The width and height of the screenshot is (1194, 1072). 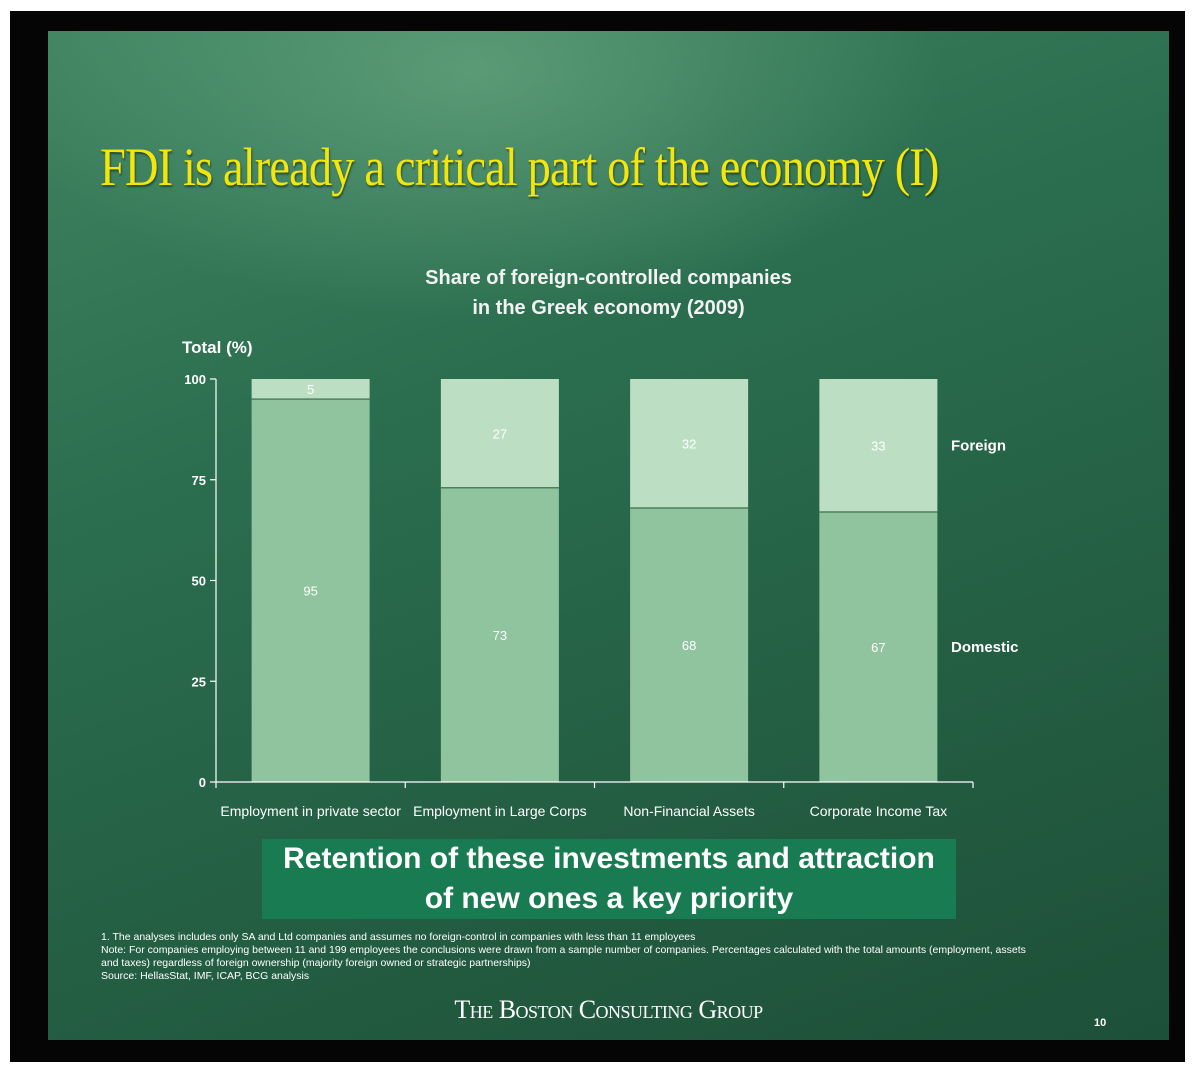 I want to click on data-label-foreign-1: 27, so click(x=500, y=433).